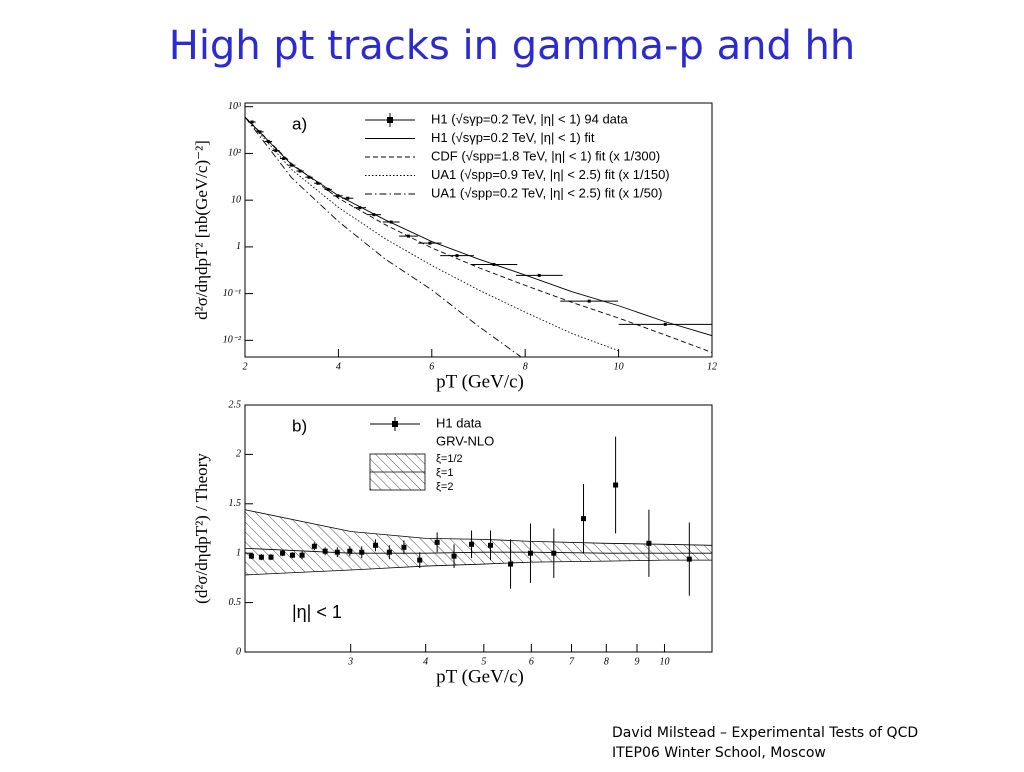 The height and width of the screenshot is (772, 1024). I want to click on legend-label: H1 data, so click(459, 422).